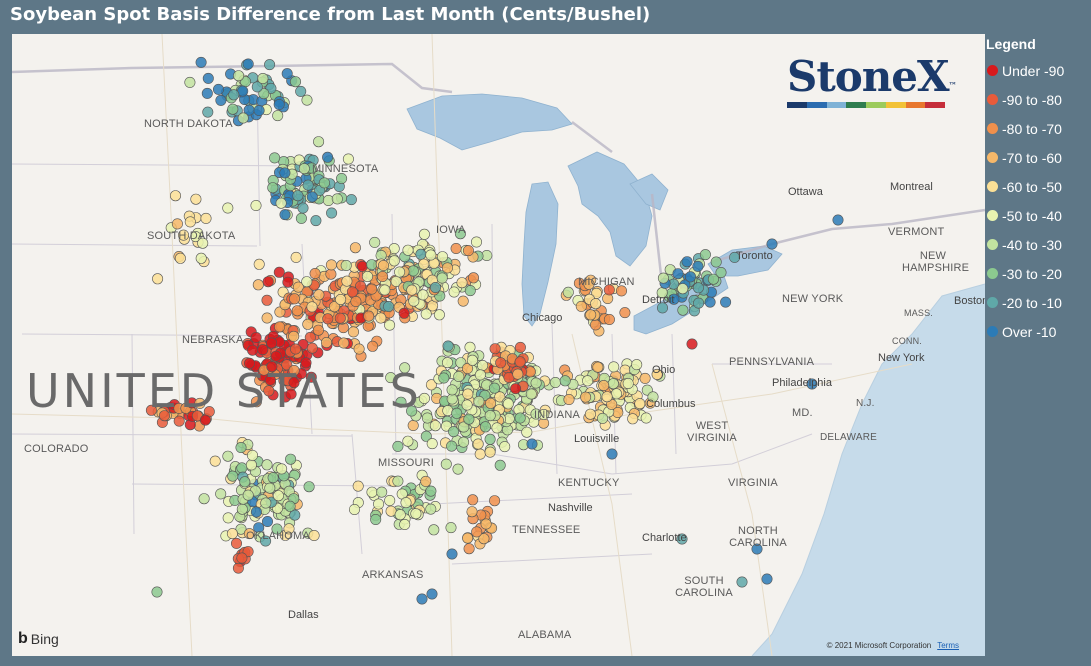  What do you see at coordinates (1038, 99) in the screenshot?
I see `legend-item: -90 to -80` at bounding box center [1038, 99].